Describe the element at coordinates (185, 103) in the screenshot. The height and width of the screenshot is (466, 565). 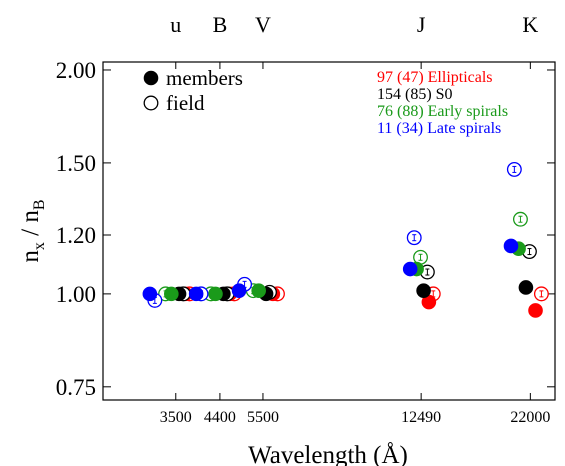
I see `legend-label-field: field` at that location.